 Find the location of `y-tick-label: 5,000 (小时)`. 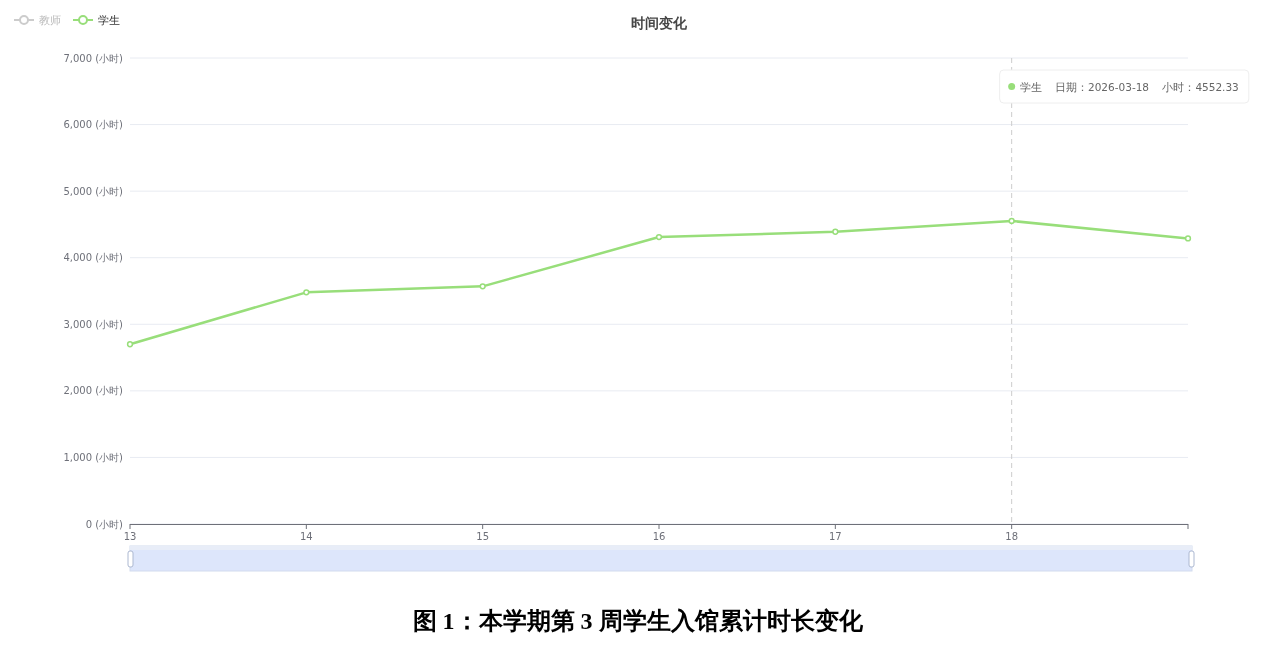

y-tick-label: 5,000 (小时) is located at coordinates (93, 191).